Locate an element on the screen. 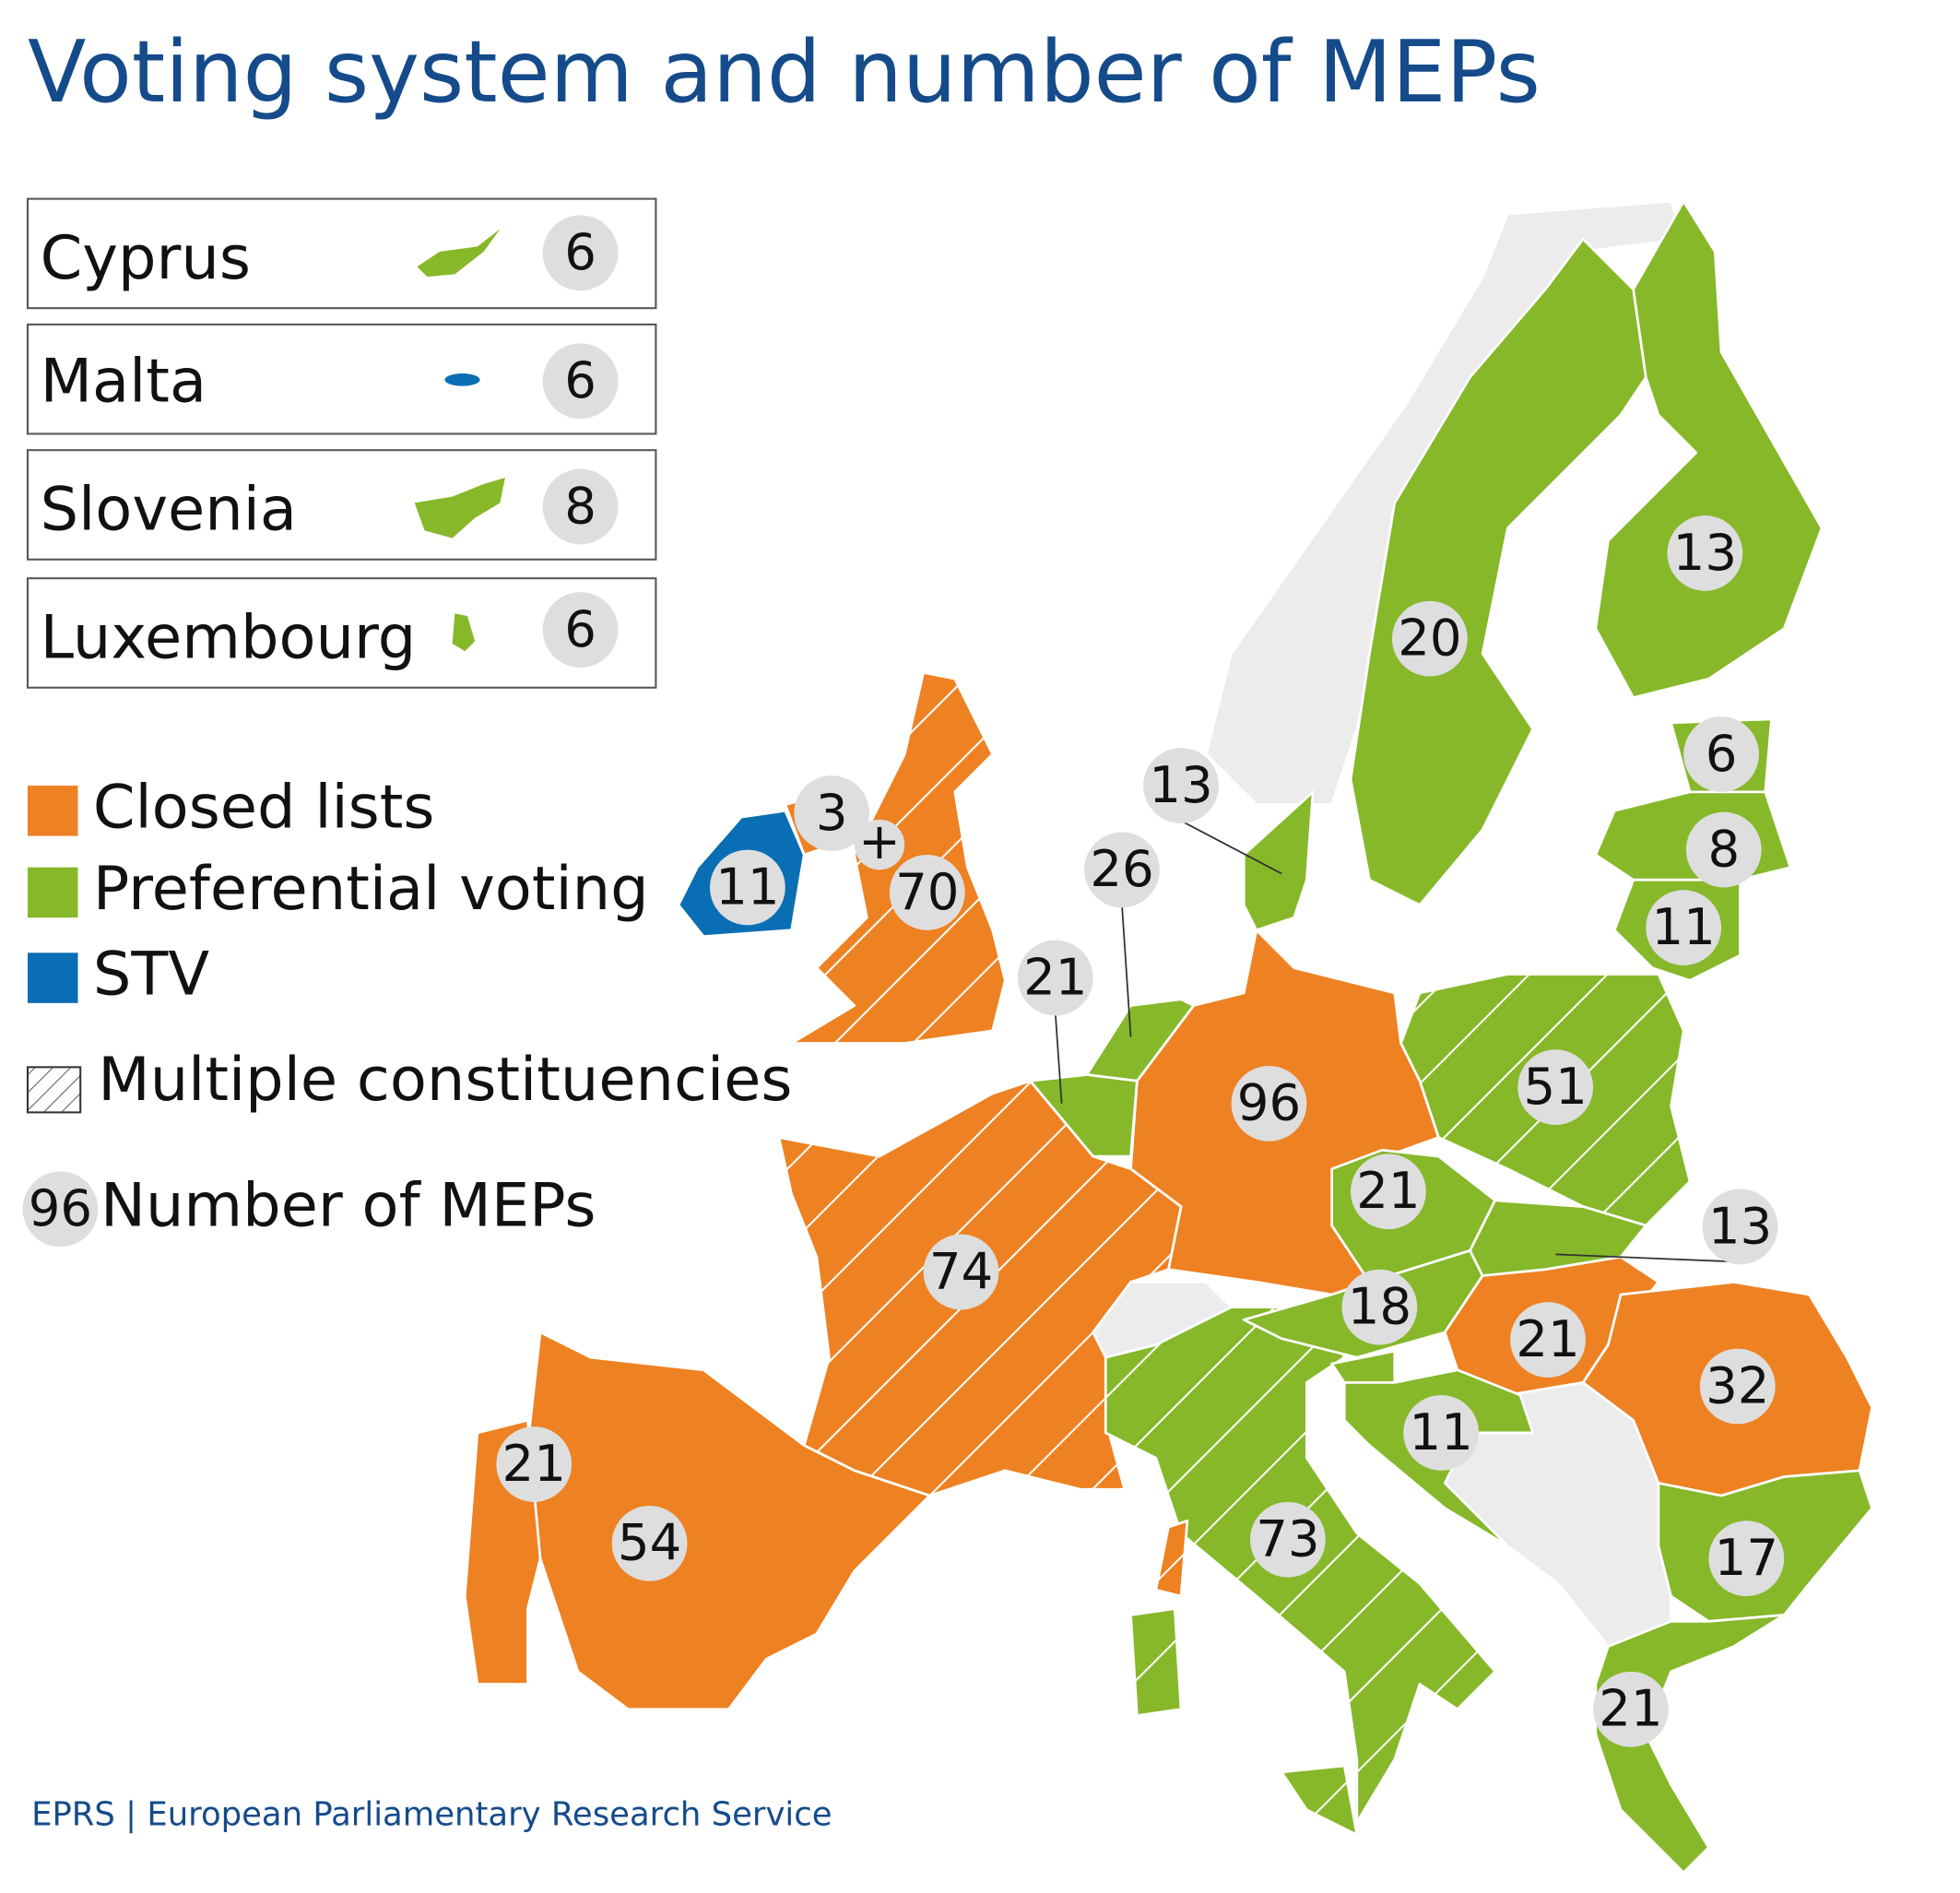 The height and width of the screenshot is (1893, 1960). meps: 70 is located at coordinates (927, 891).